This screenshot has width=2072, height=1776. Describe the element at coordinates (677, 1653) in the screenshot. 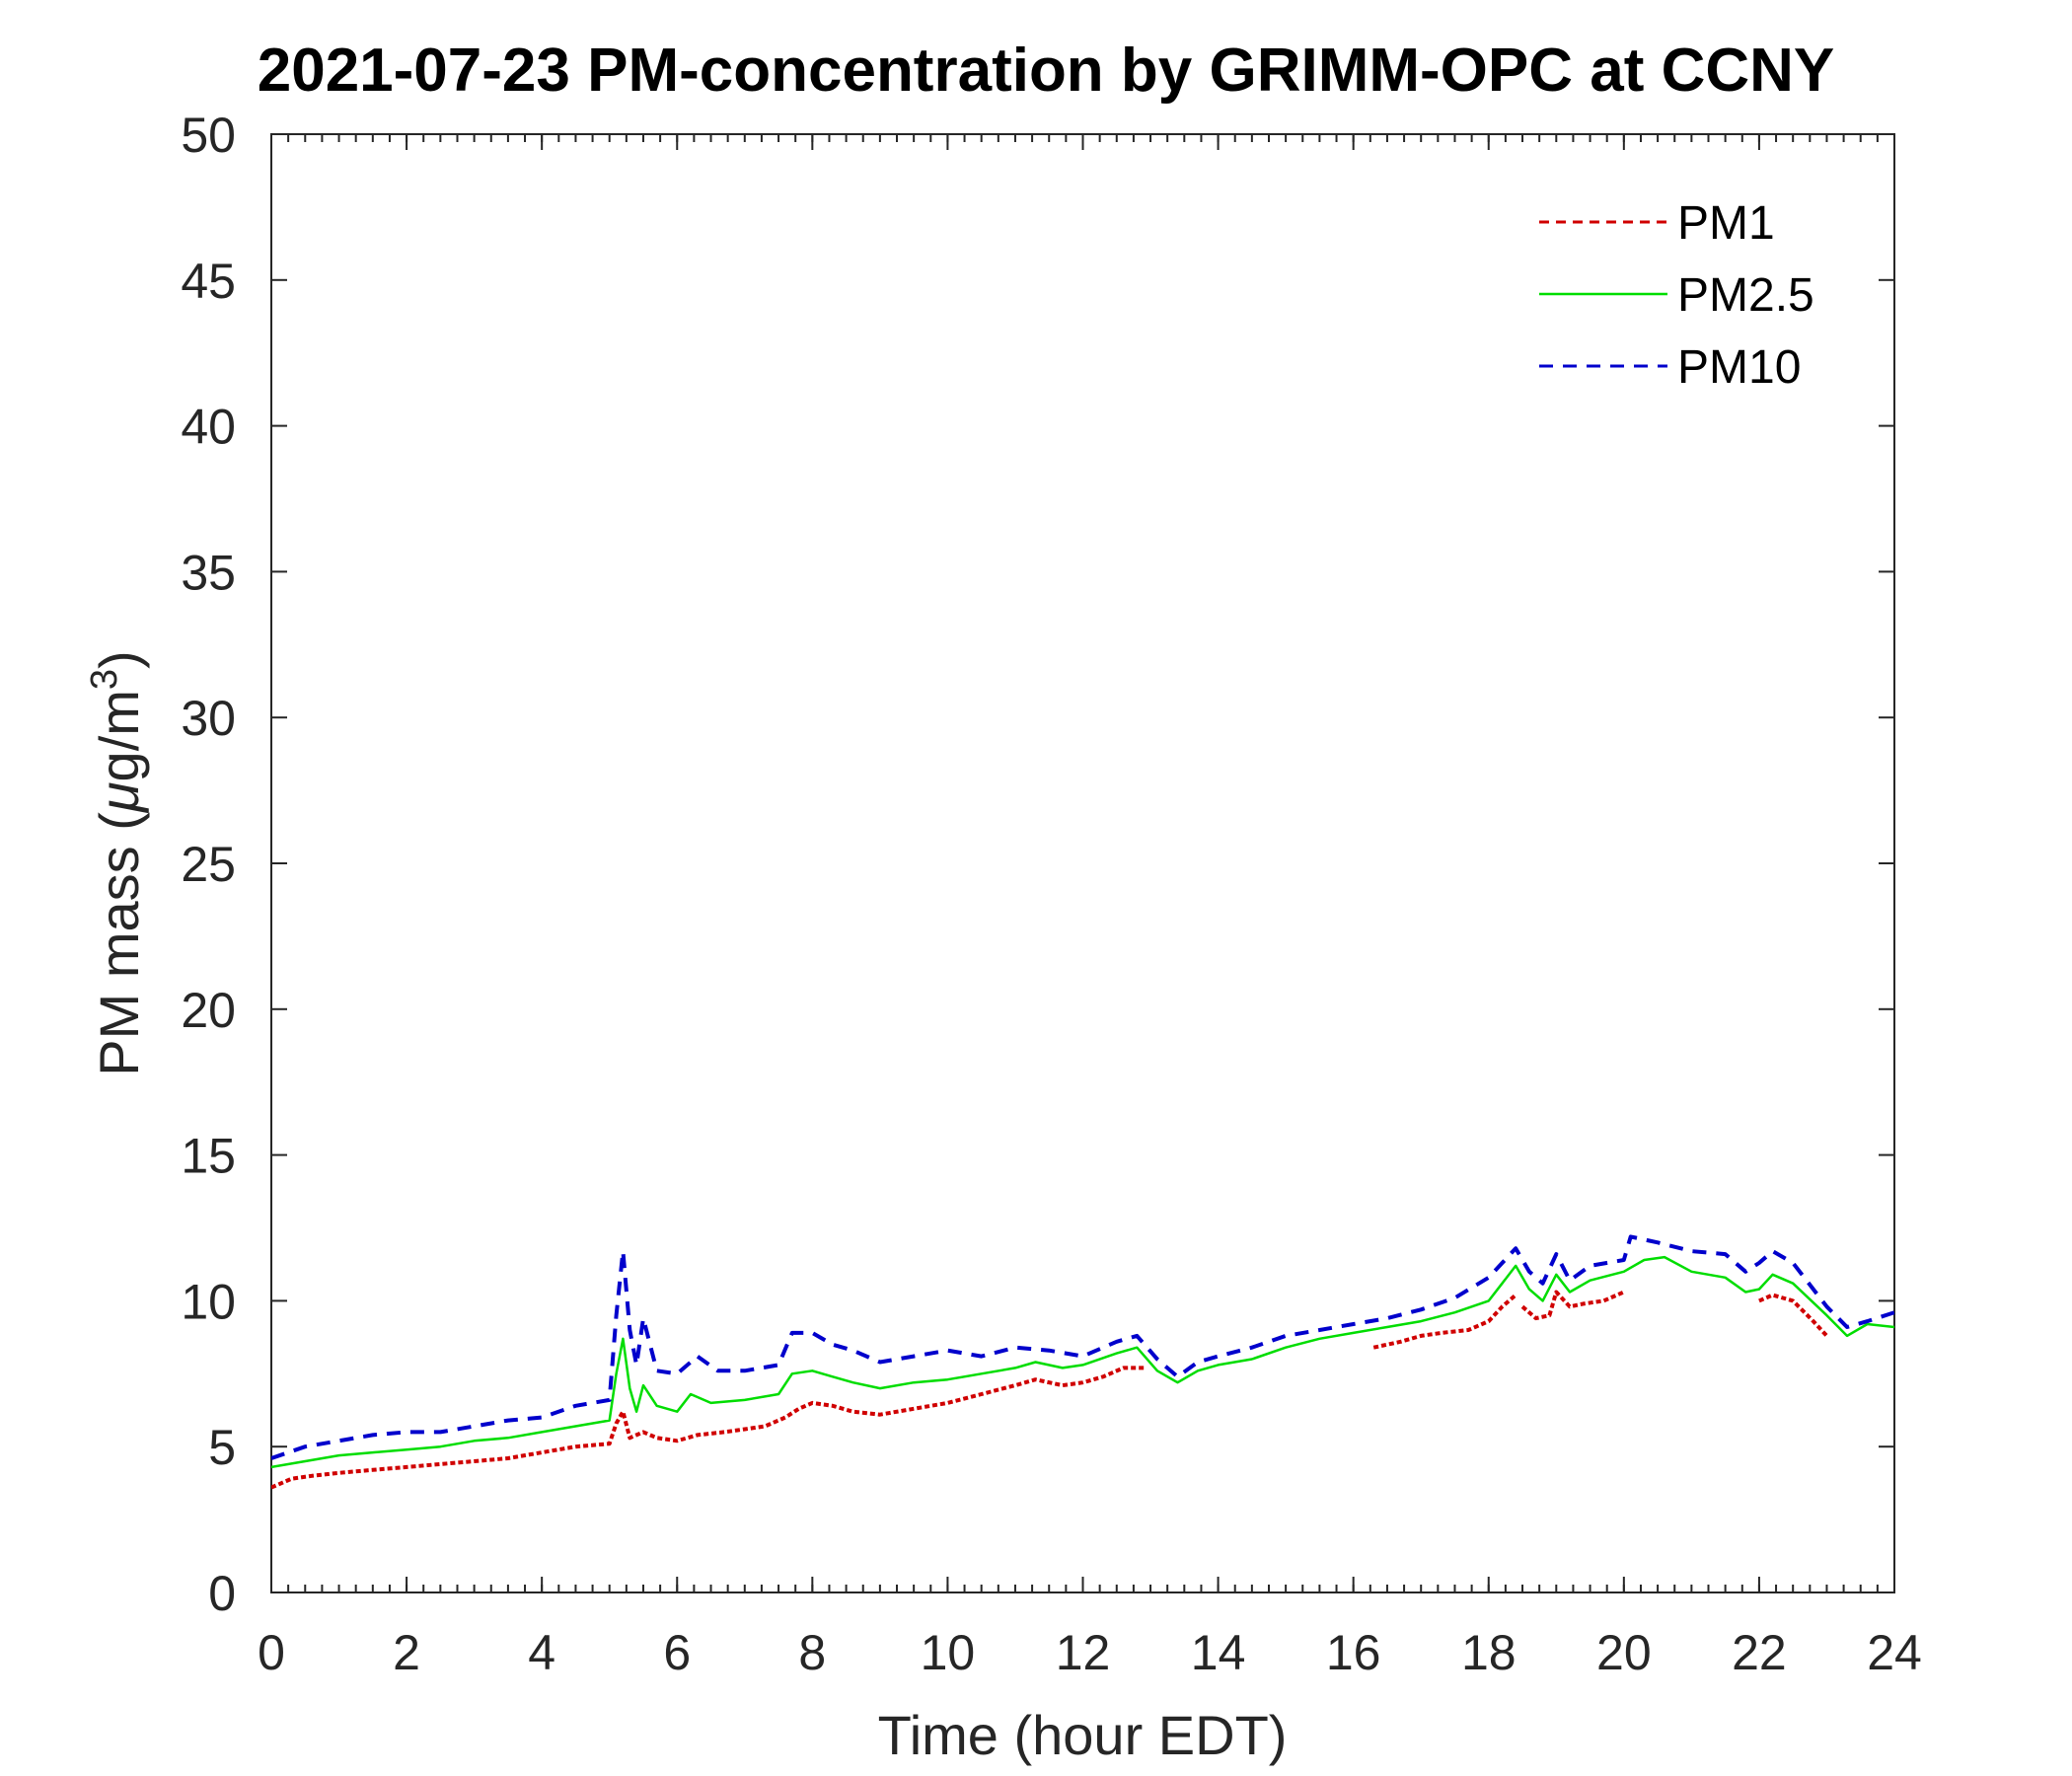

I see `x-tick-label: 6` at that location.